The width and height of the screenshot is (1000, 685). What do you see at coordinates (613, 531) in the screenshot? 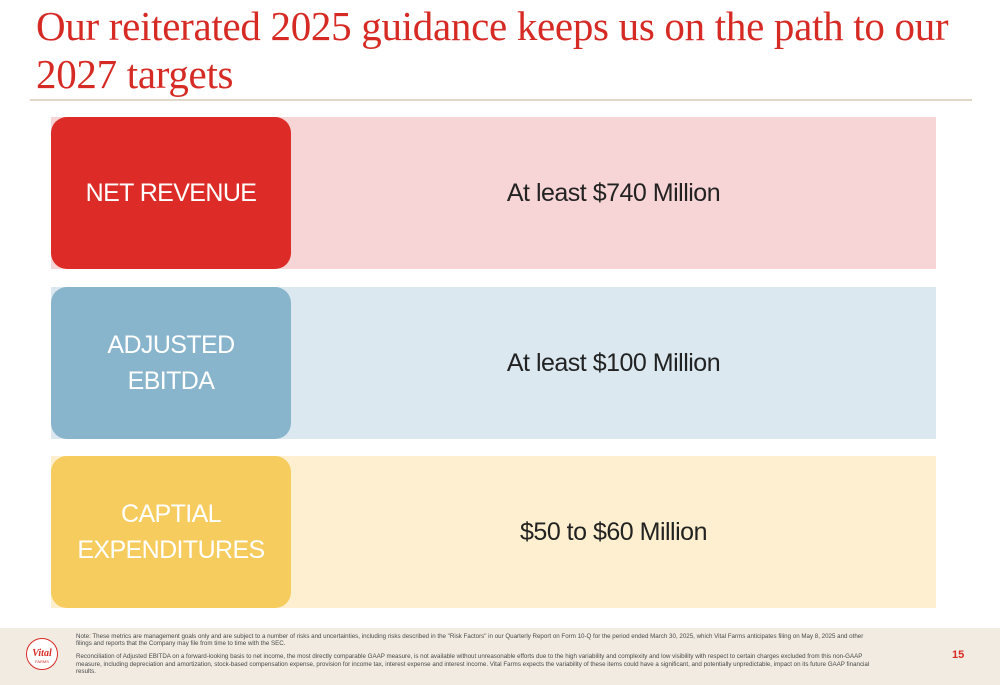
I see `metric-value-capital-expenditures: $50 to $60 Million` at bounding box center [613, 531].